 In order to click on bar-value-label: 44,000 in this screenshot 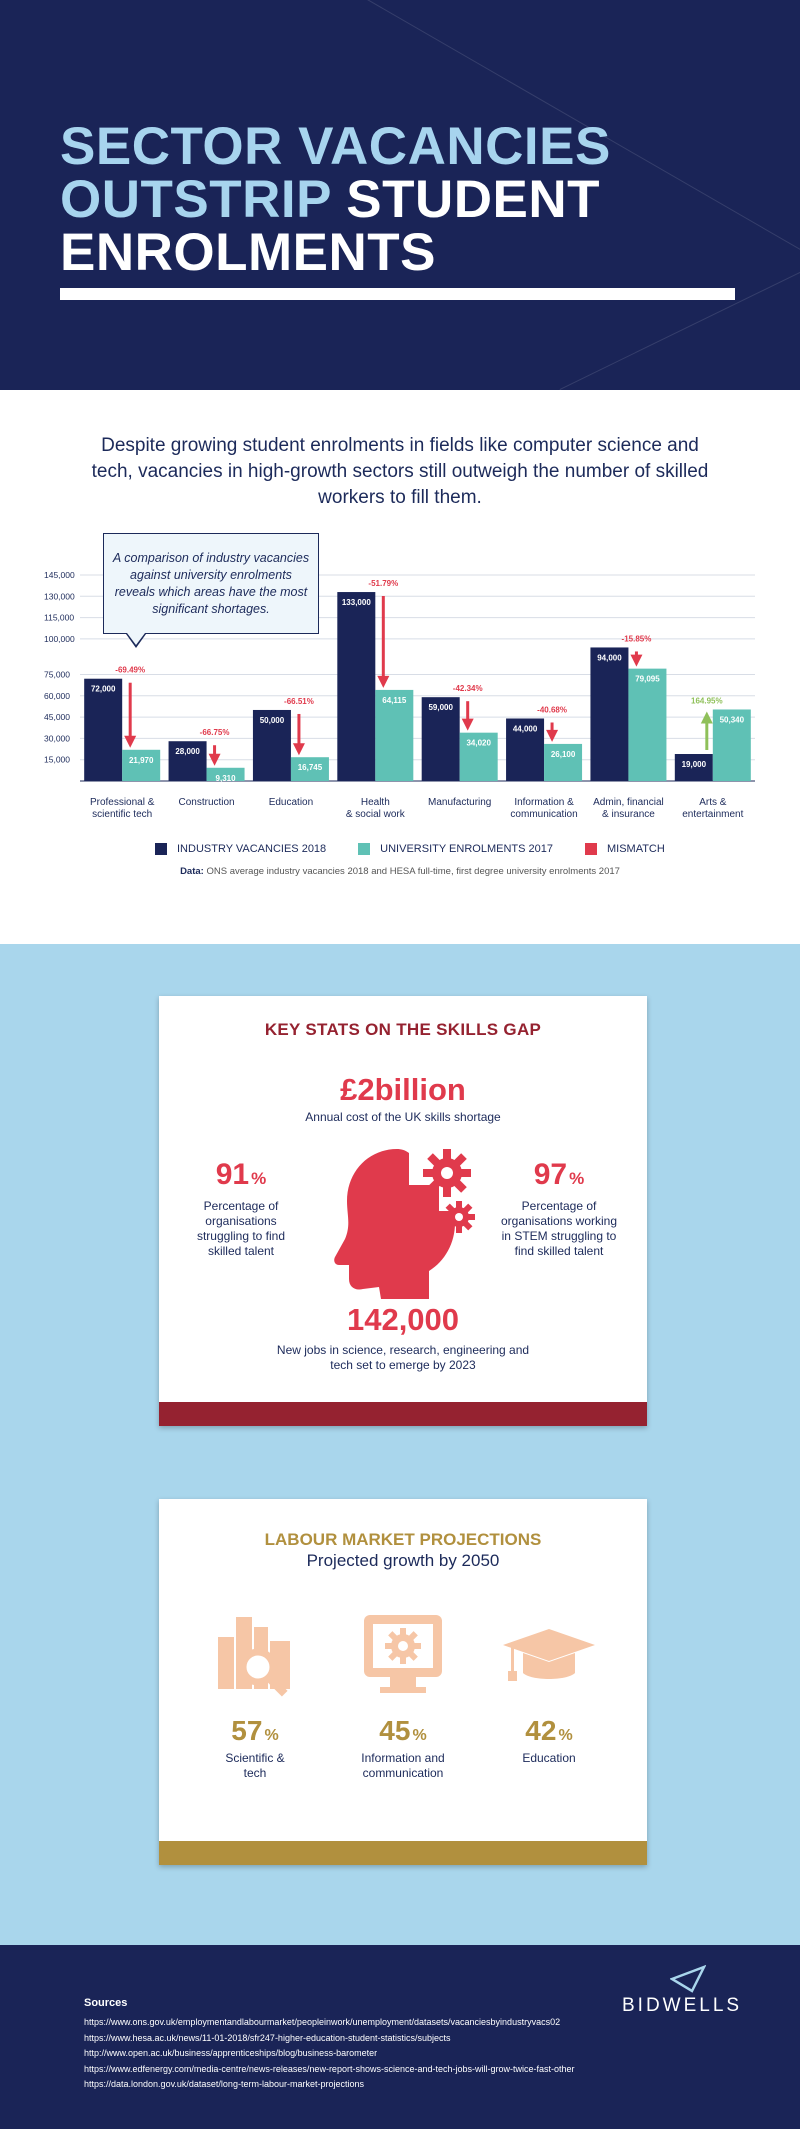, I will do `click(525, 728)`.